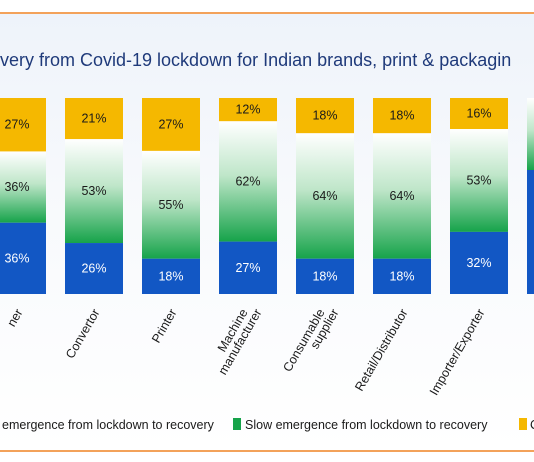 This screenshot has height=462, width=534. Describe the element at coordinates (108, 425) in the screenshot. I see `legend-label: emergence from lockdown to recovery` at that location.